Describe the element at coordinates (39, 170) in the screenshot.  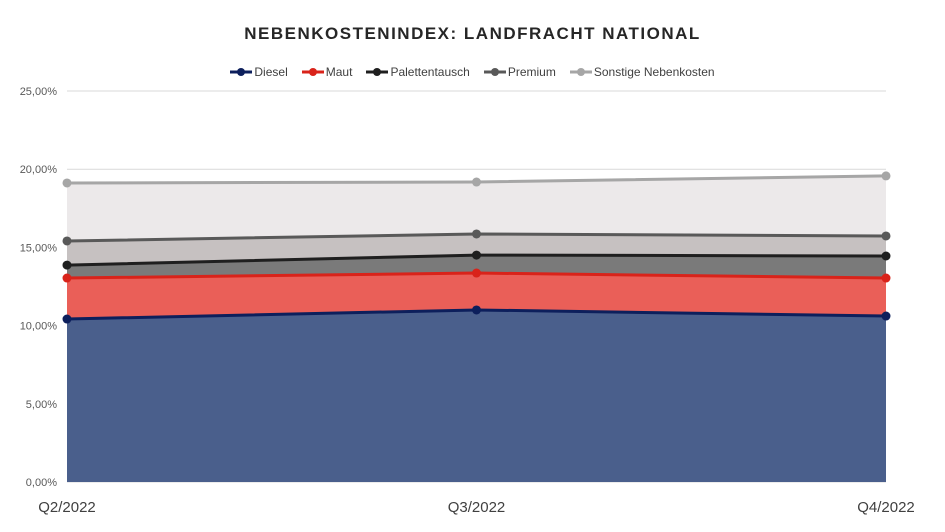
I see `y-tick-label: 20,00%` at that location.